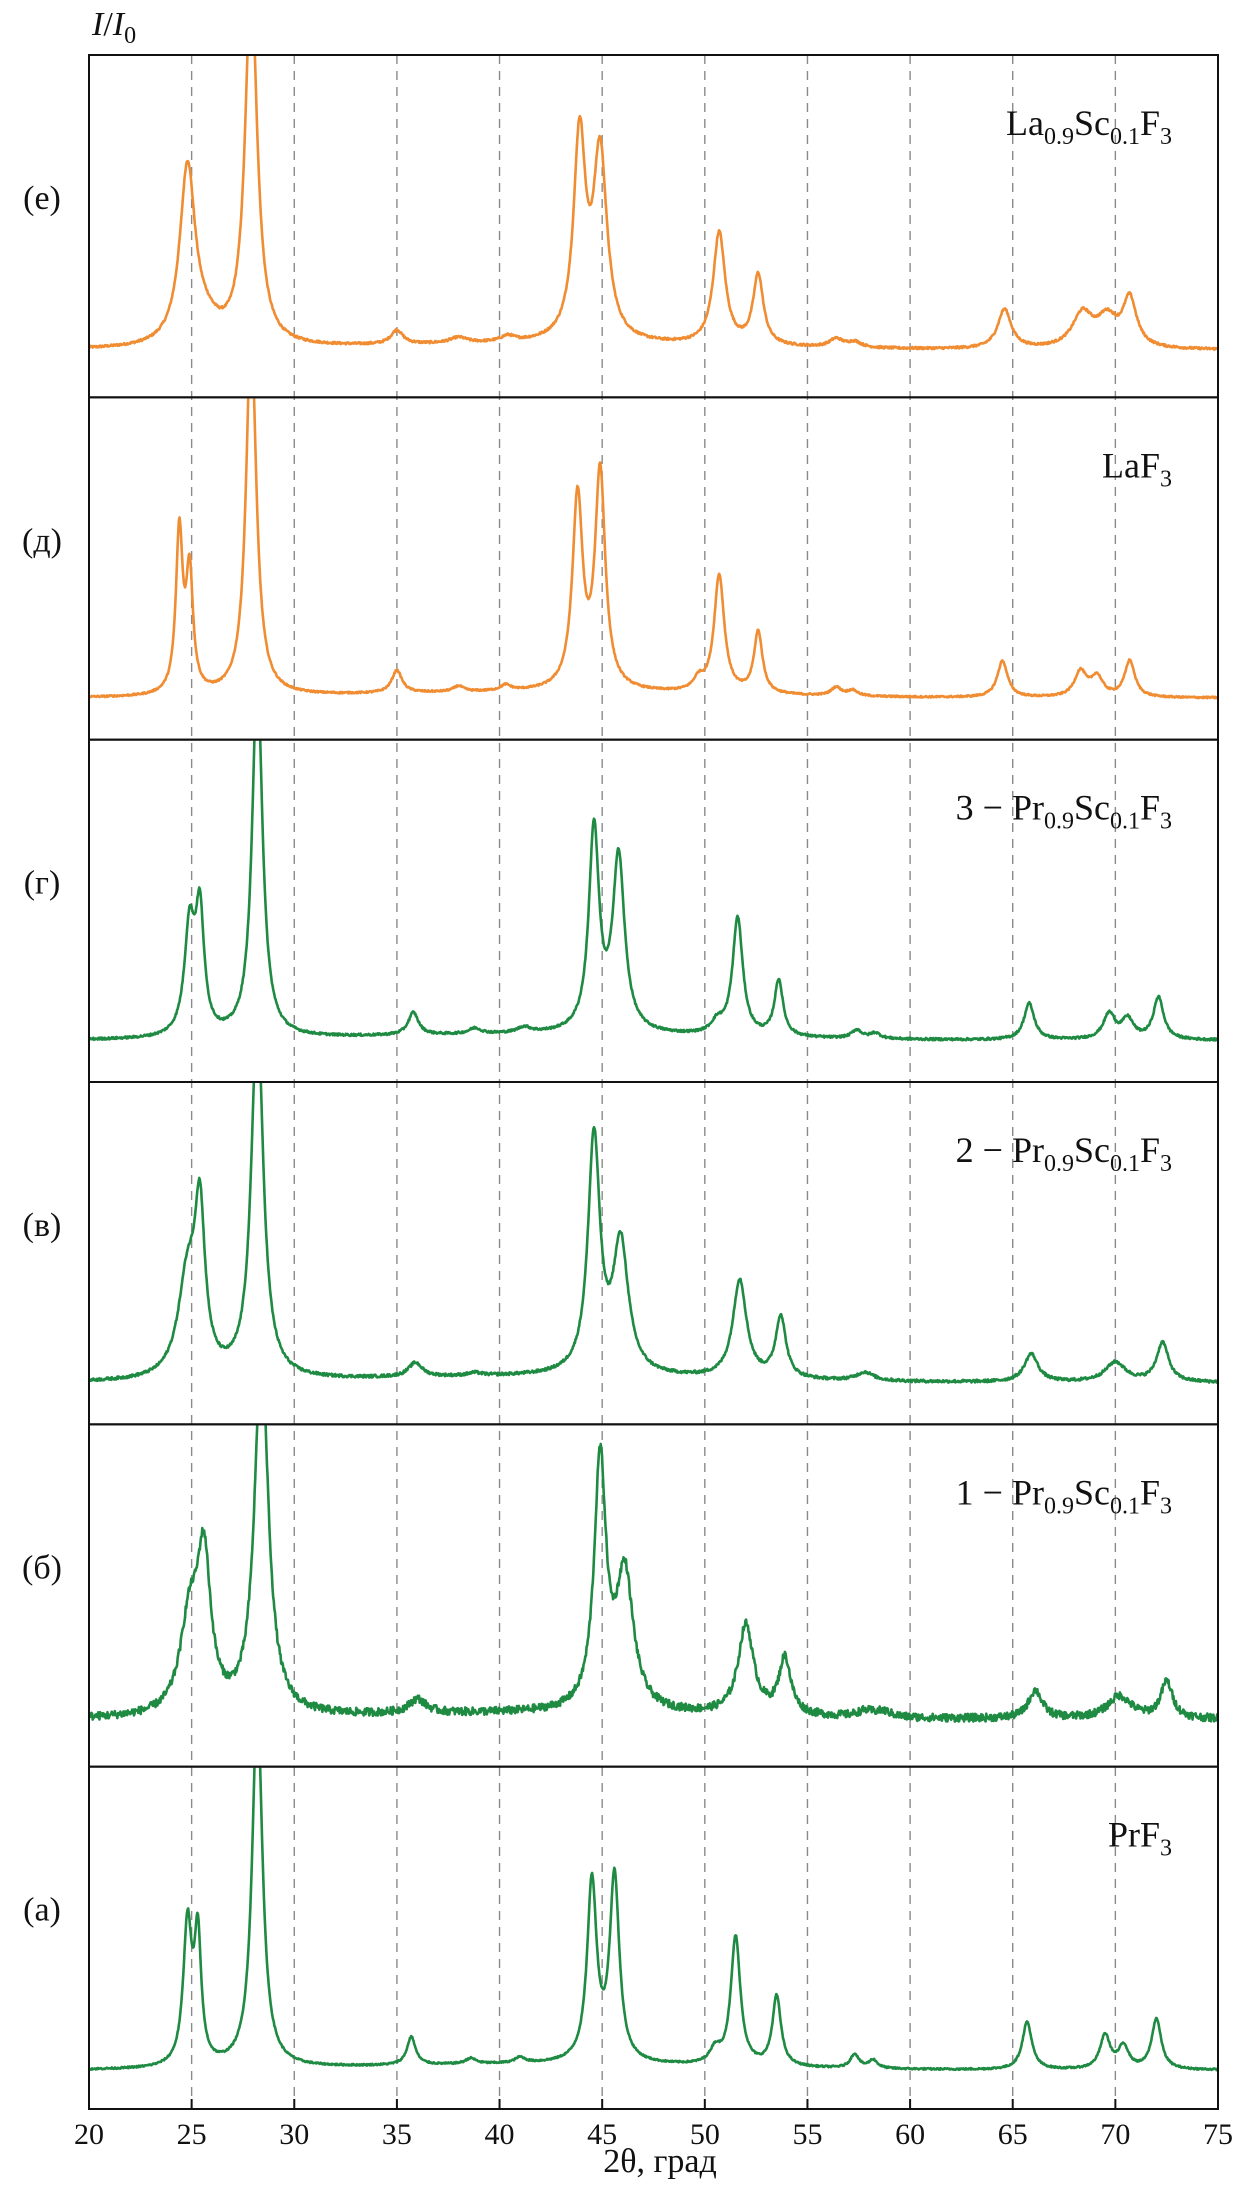 The width and height of the screenshot is (1237, 2190). I want to click on x-tick-label-45: 45, so click(602, 2134).